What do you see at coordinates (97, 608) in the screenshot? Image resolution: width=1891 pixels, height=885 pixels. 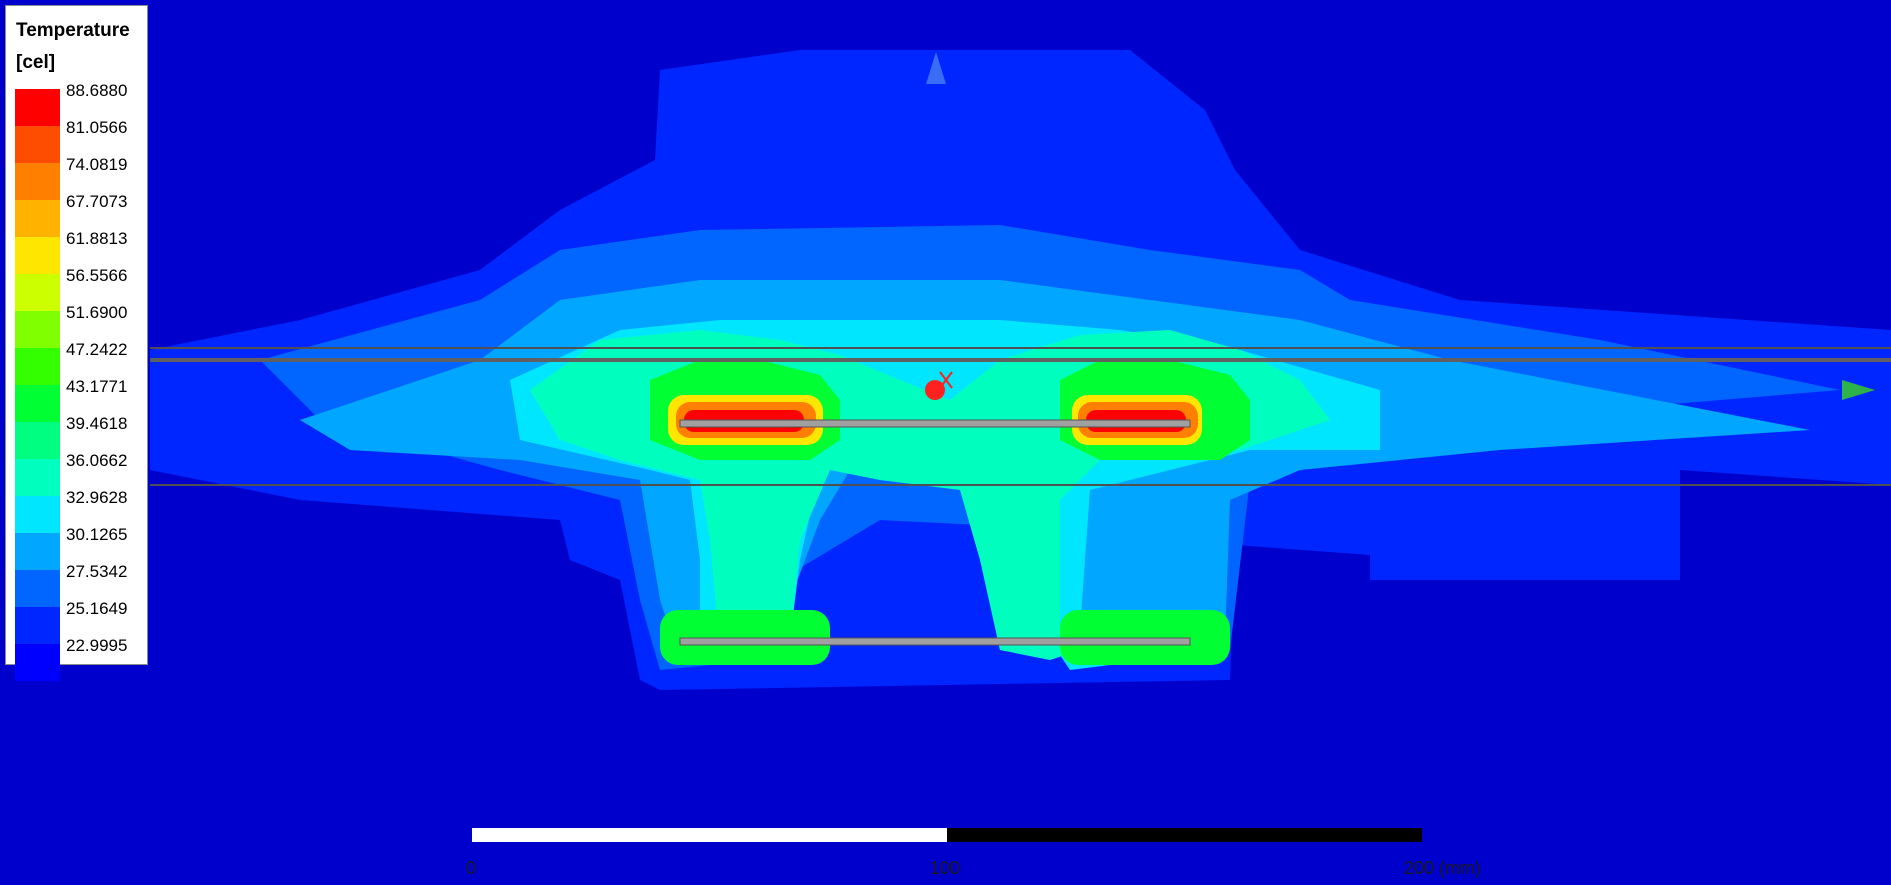 I see `legend-value-label: 25.1649` at bounding box center [97, 608].